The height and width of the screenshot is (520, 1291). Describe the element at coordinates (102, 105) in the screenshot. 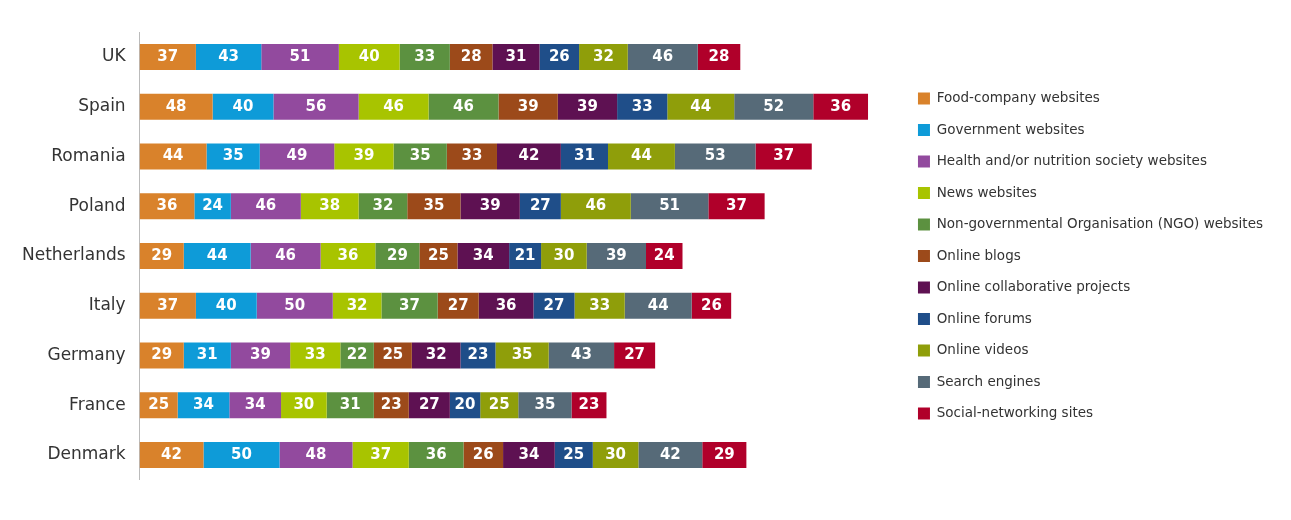

I see `y-tick-label: Spain` at that location.